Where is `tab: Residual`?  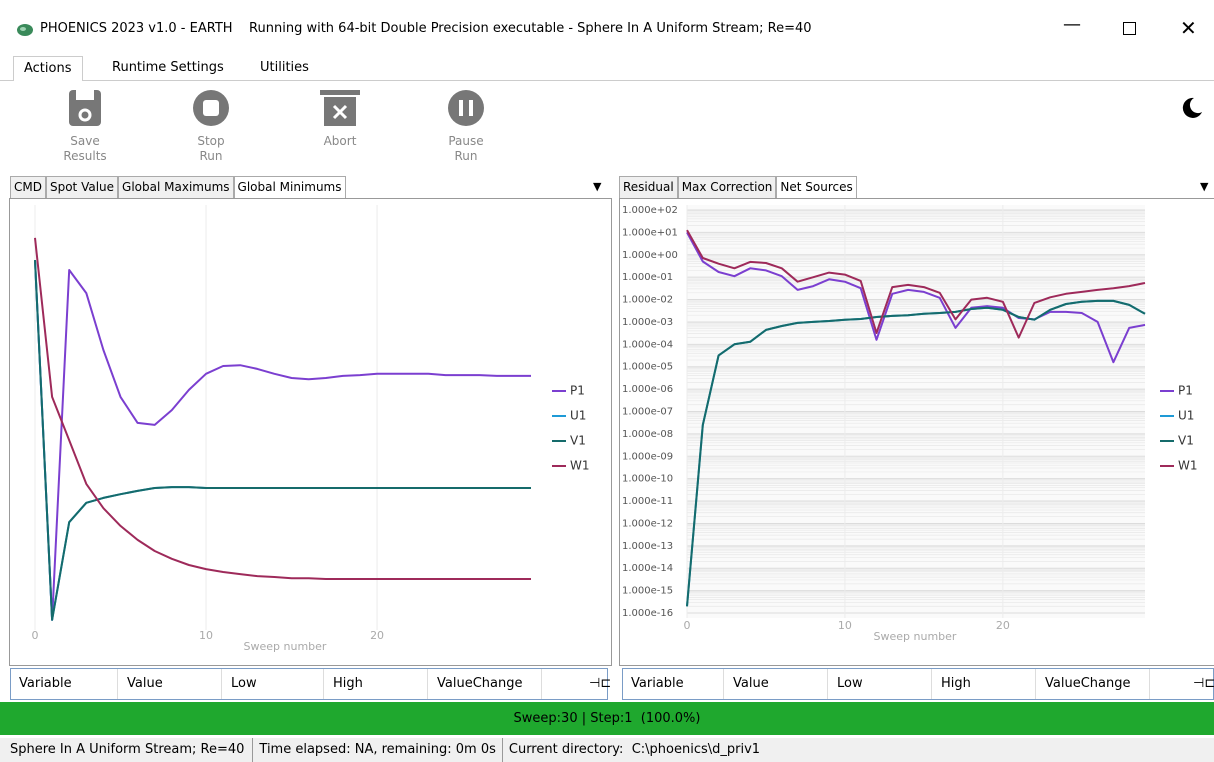 tab: Residual is located at coordinates (648, 187).